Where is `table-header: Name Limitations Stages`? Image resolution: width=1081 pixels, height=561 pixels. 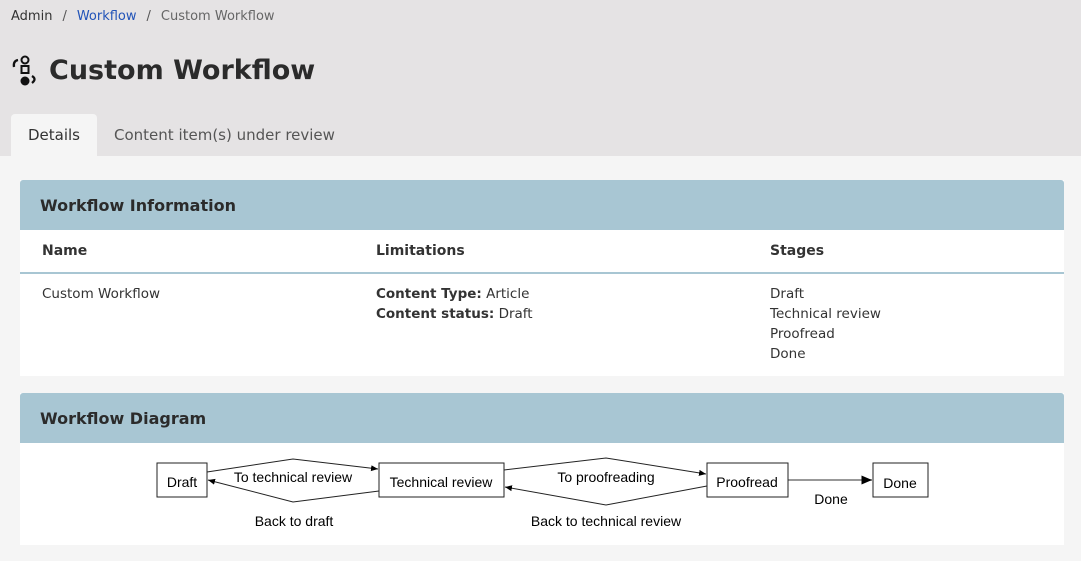
table-header: Name Limitations Stages is located at coordinates (542, 252).